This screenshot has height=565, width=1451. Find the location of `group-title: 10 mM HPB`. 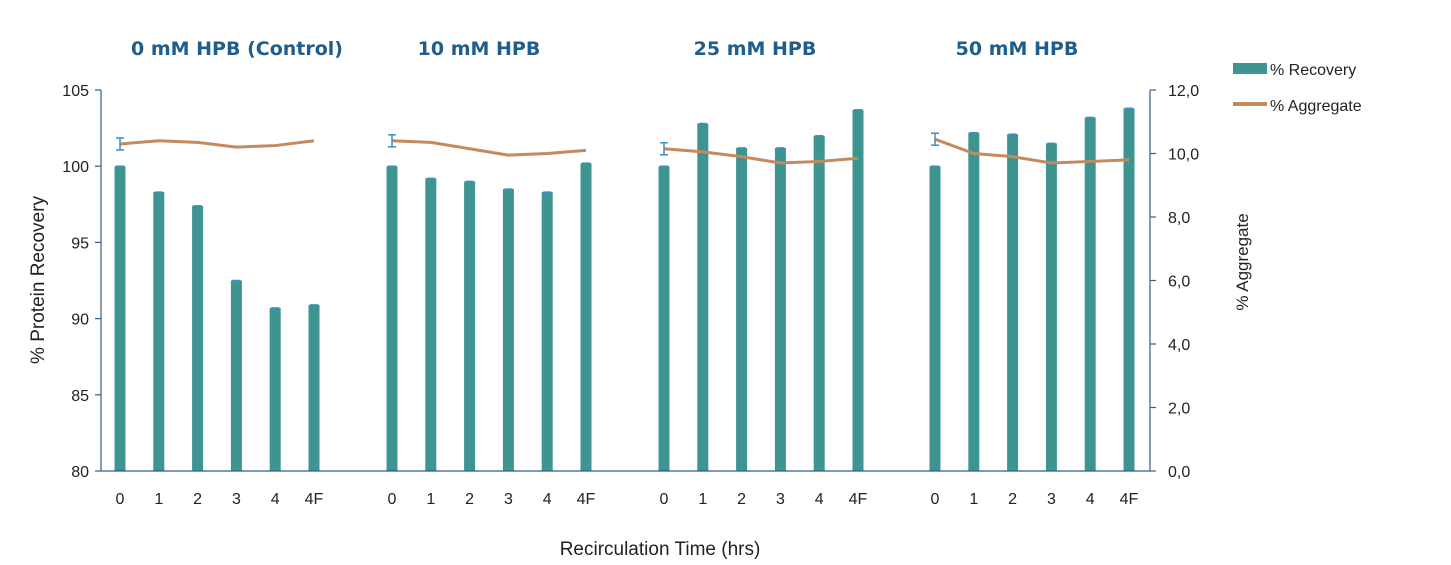

group-title: 10 mM HPB is located at coordinates (479, 49).